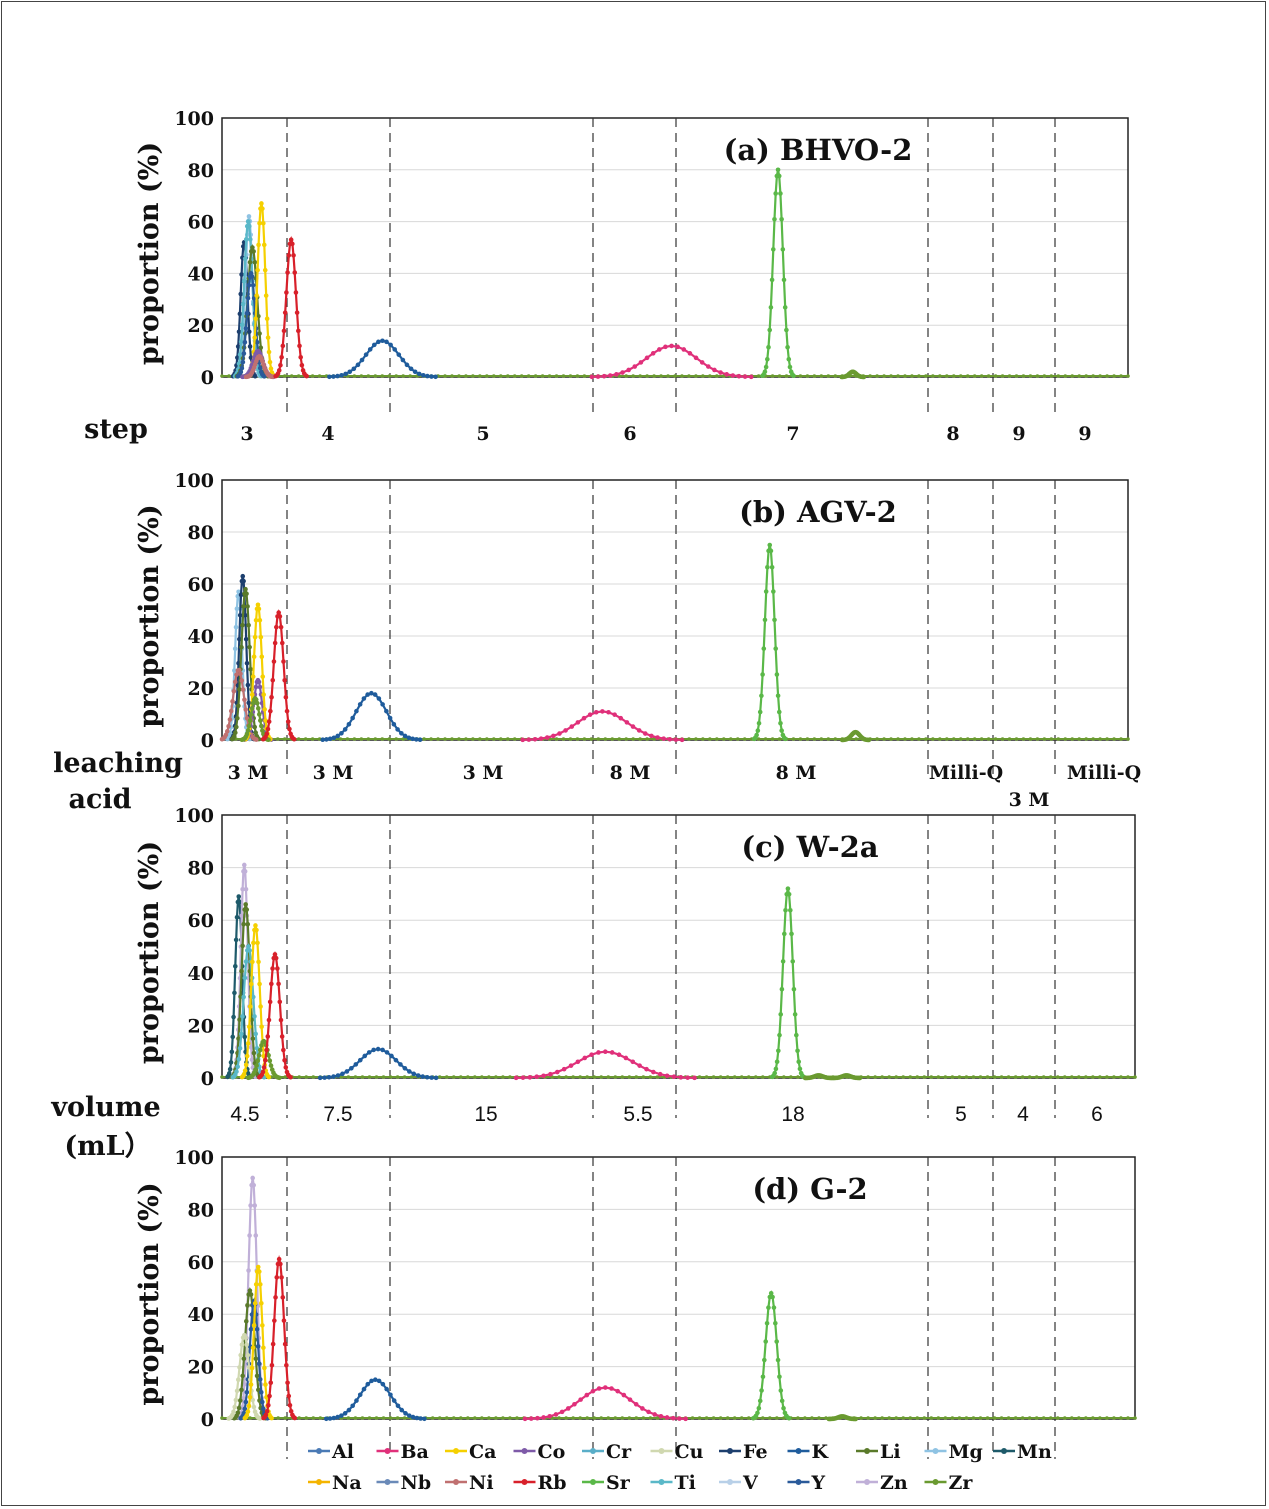 This screenshot has width=1269, height=1509. I want to click on y-tick-label: 40, so click(201, 974).